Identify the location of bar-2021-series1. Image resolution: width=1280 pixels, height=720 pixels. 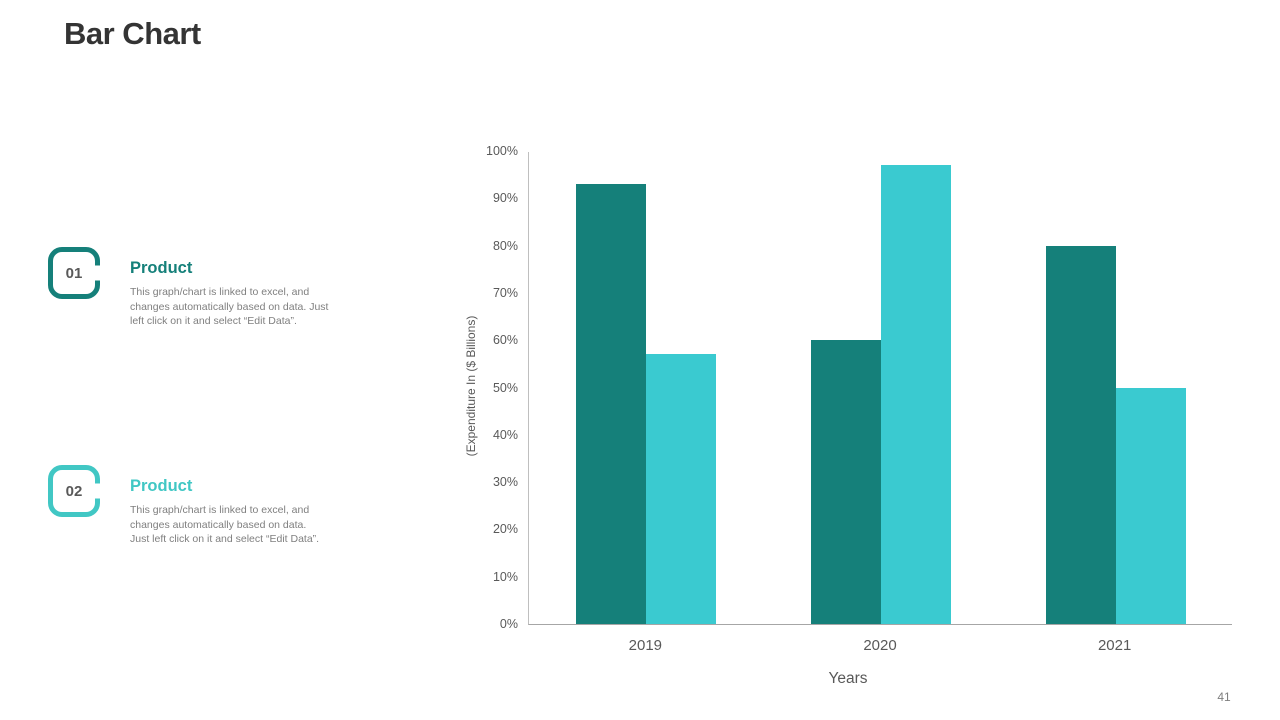
(1080, 434).